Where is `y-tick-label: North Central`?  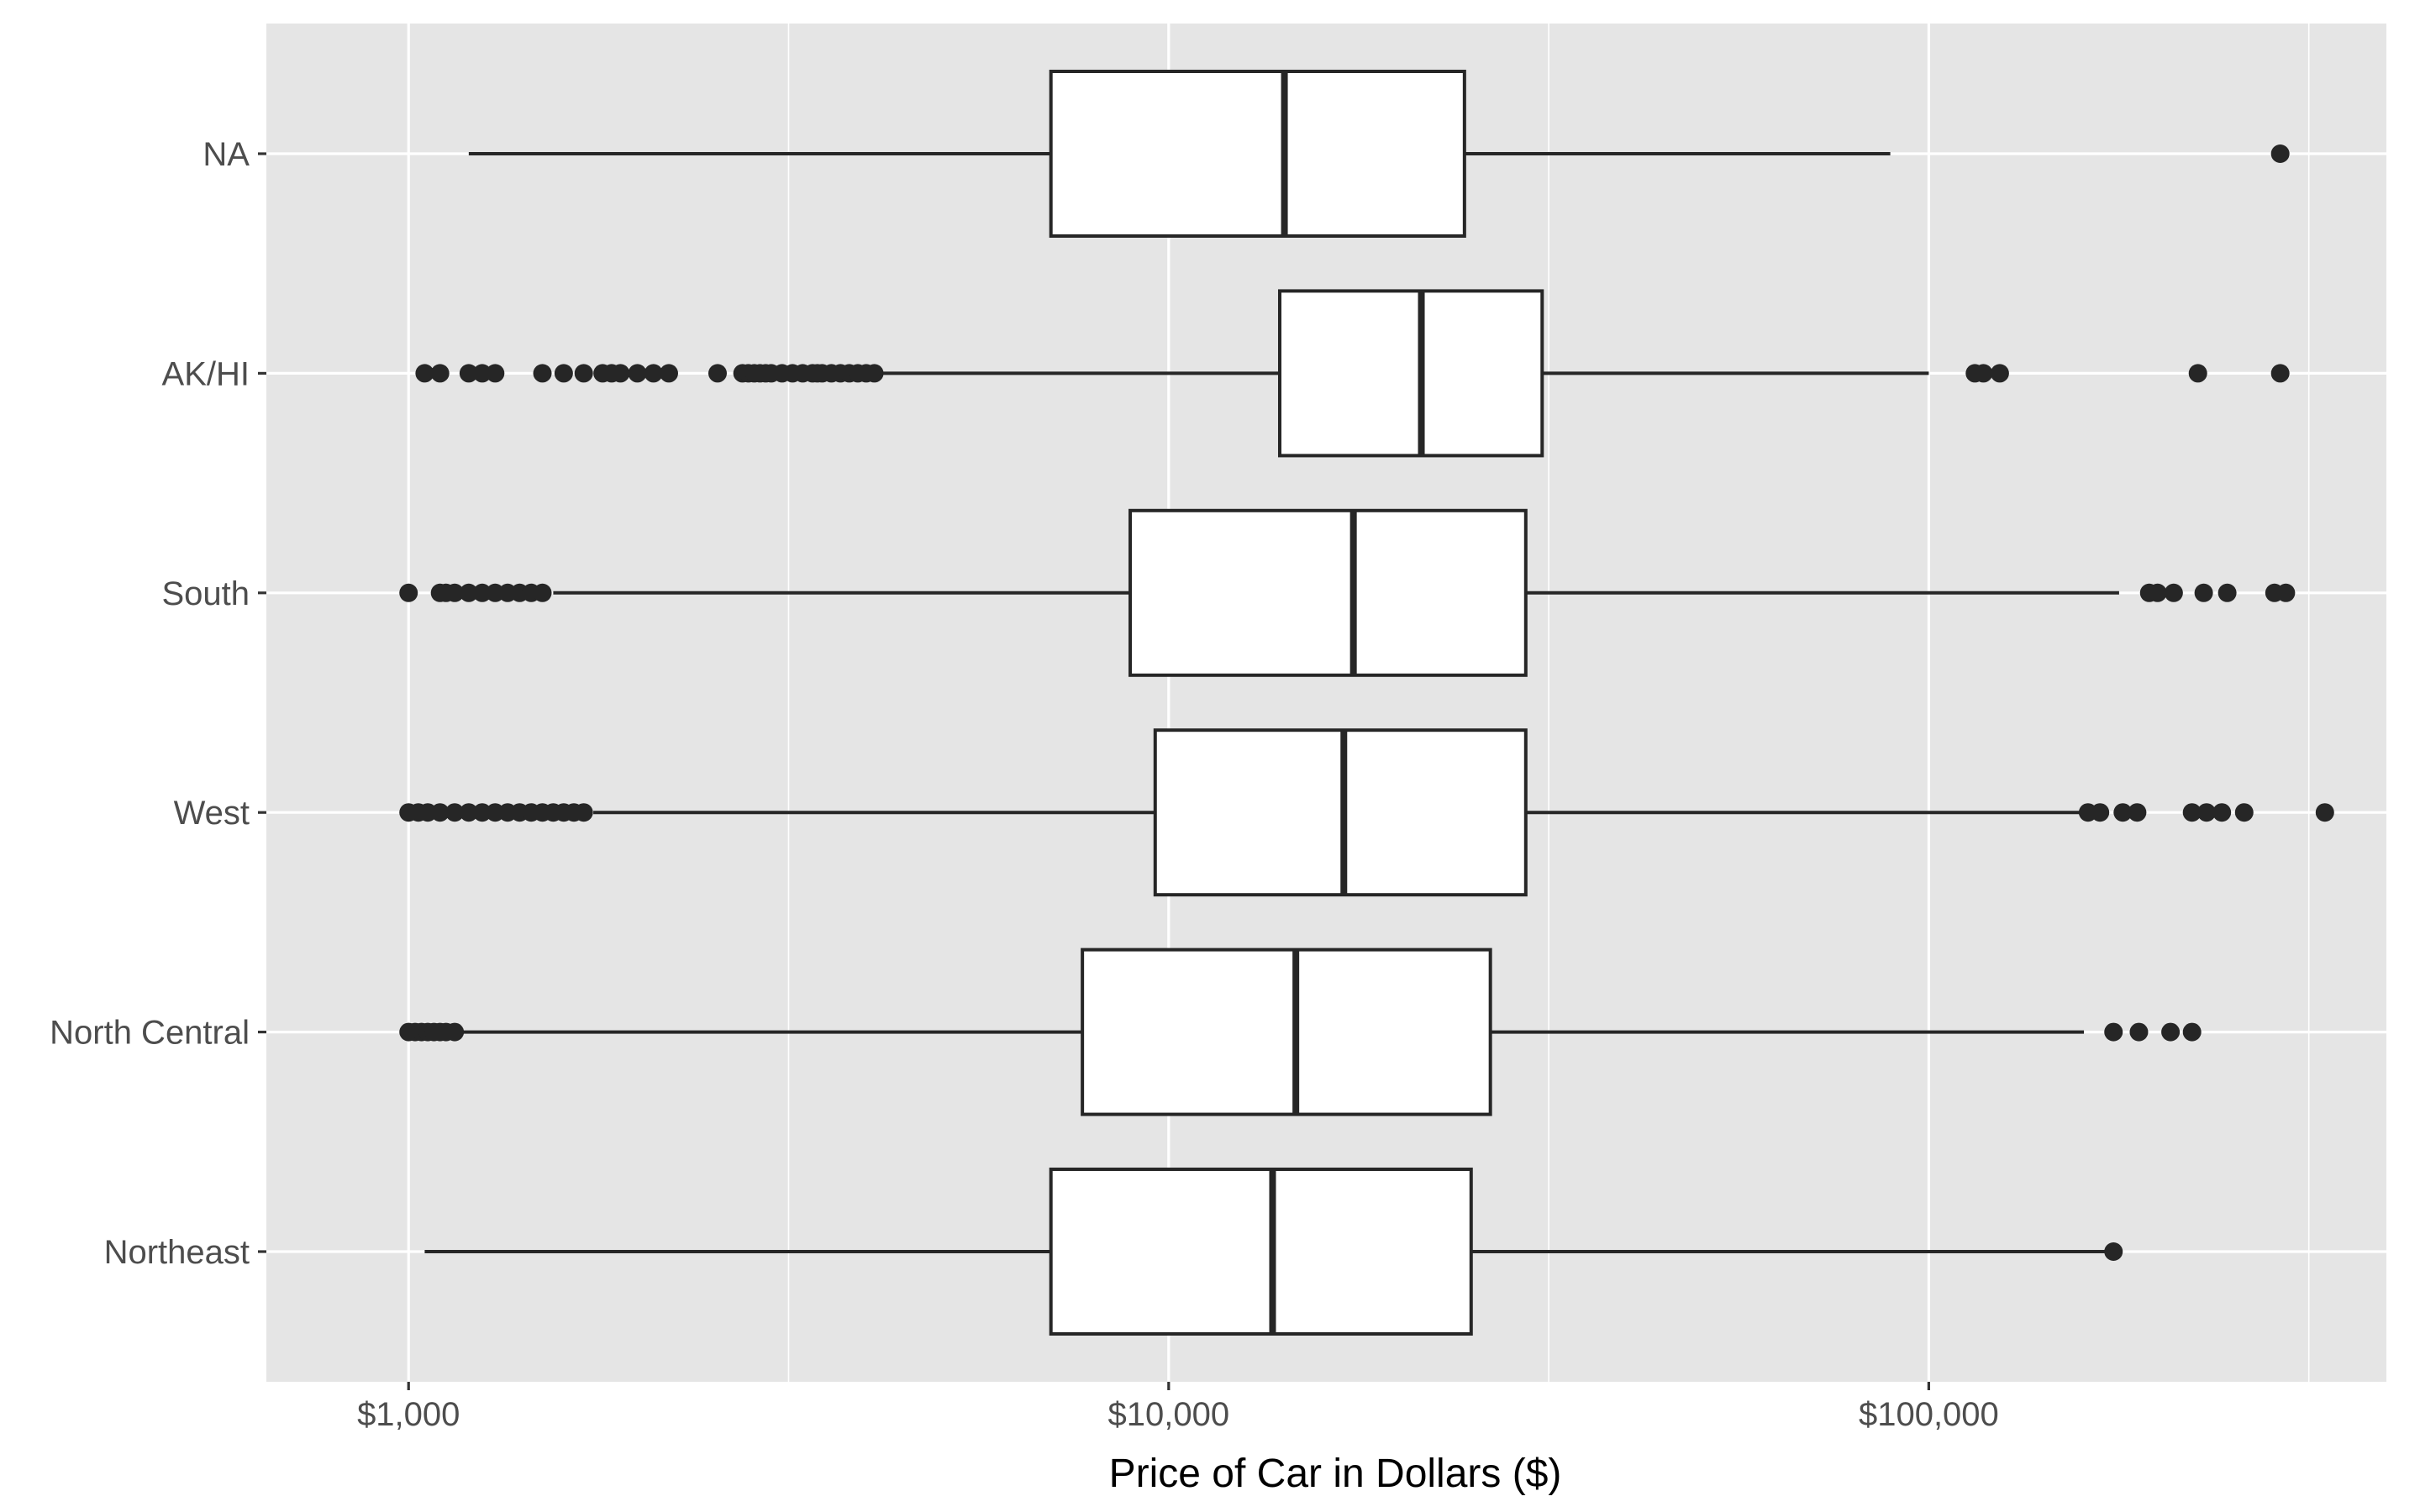
y-tick-label: North Central is located at coordinates (150, 1033).